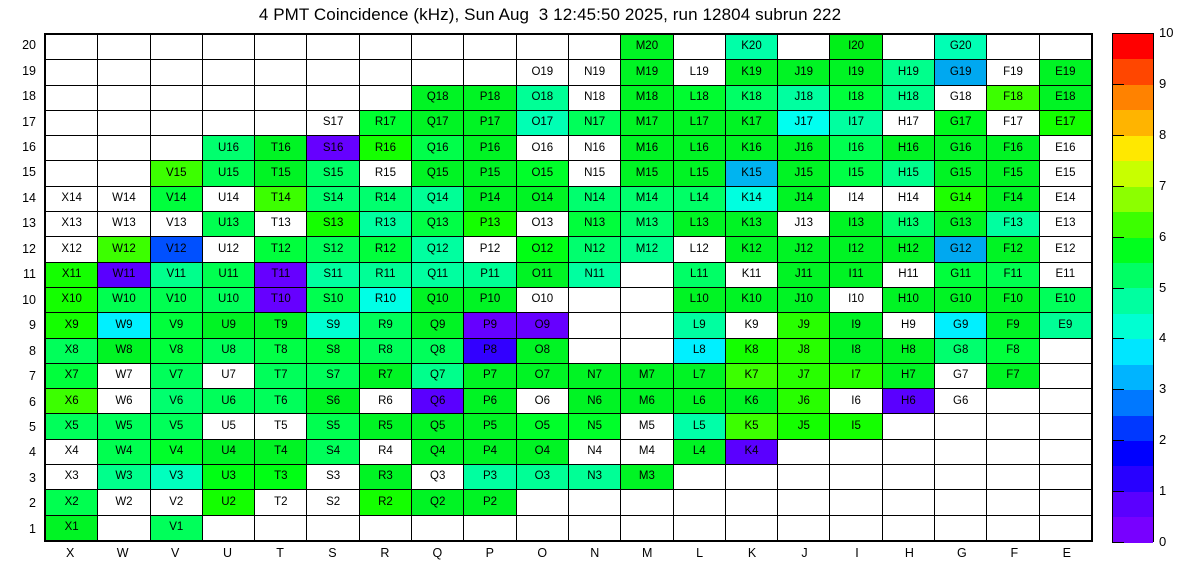 The width and height of the screenshot is (1196, 572). Describe the element at coordinates (385, 173) in the screenshot. I see `heatmap-cell: R15` at that location.